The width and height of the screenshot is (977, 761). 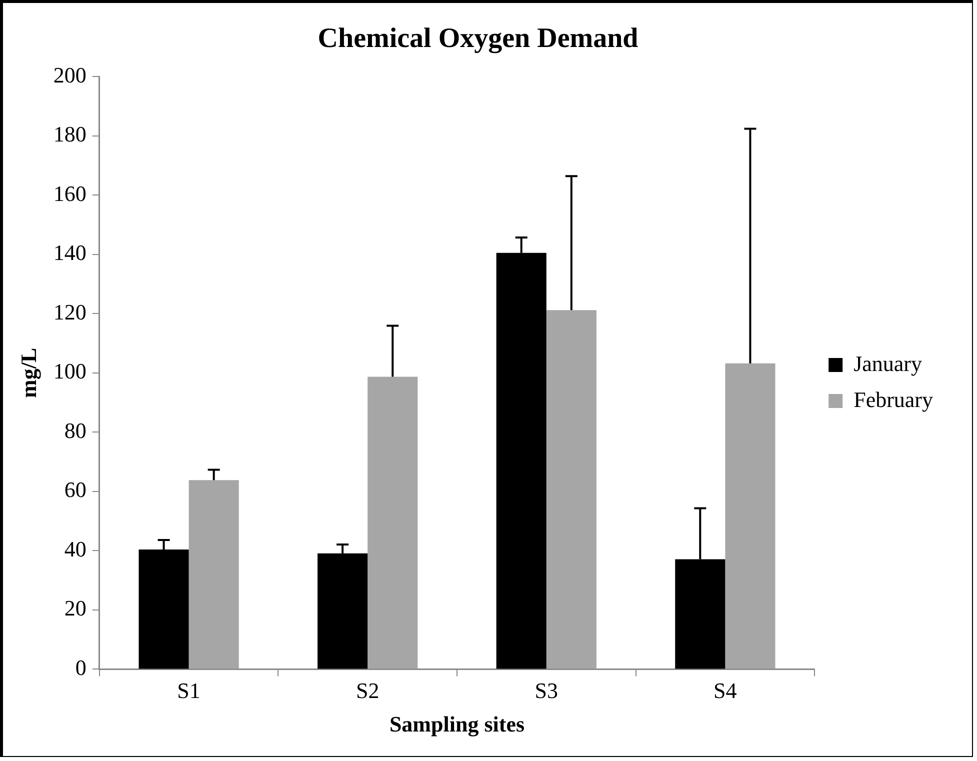 I want to click on y-tick-label: 20, so click(x=75, y=608).